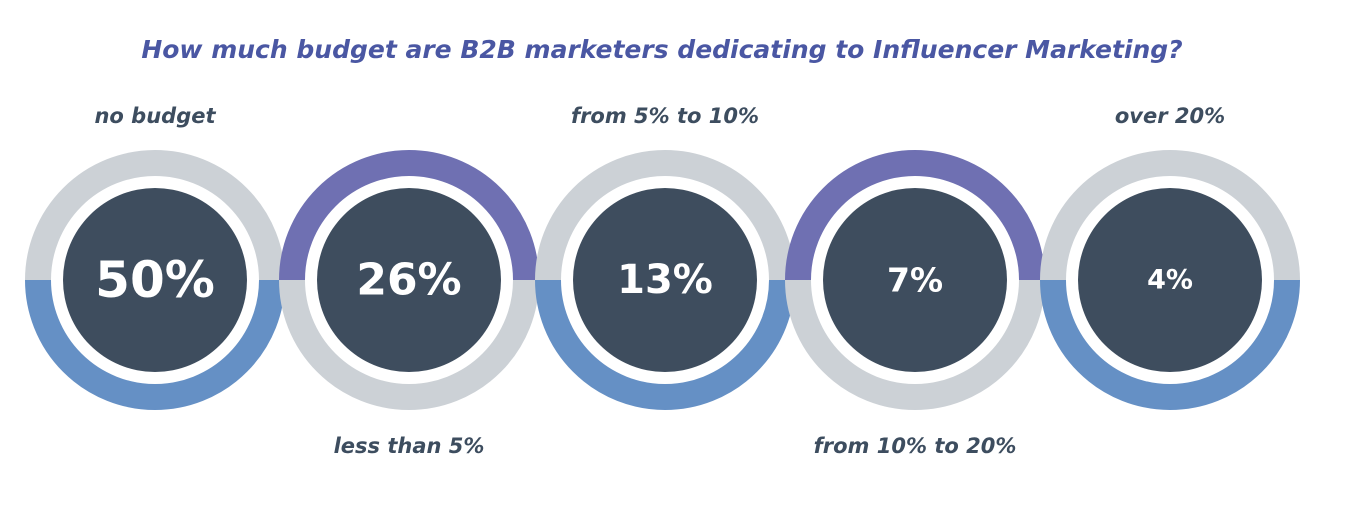 Image resolution: width=1372 pixels, height=524 pixels. I want to click on category-label-less-than-5pct: less than 5%, so click(409, 446).